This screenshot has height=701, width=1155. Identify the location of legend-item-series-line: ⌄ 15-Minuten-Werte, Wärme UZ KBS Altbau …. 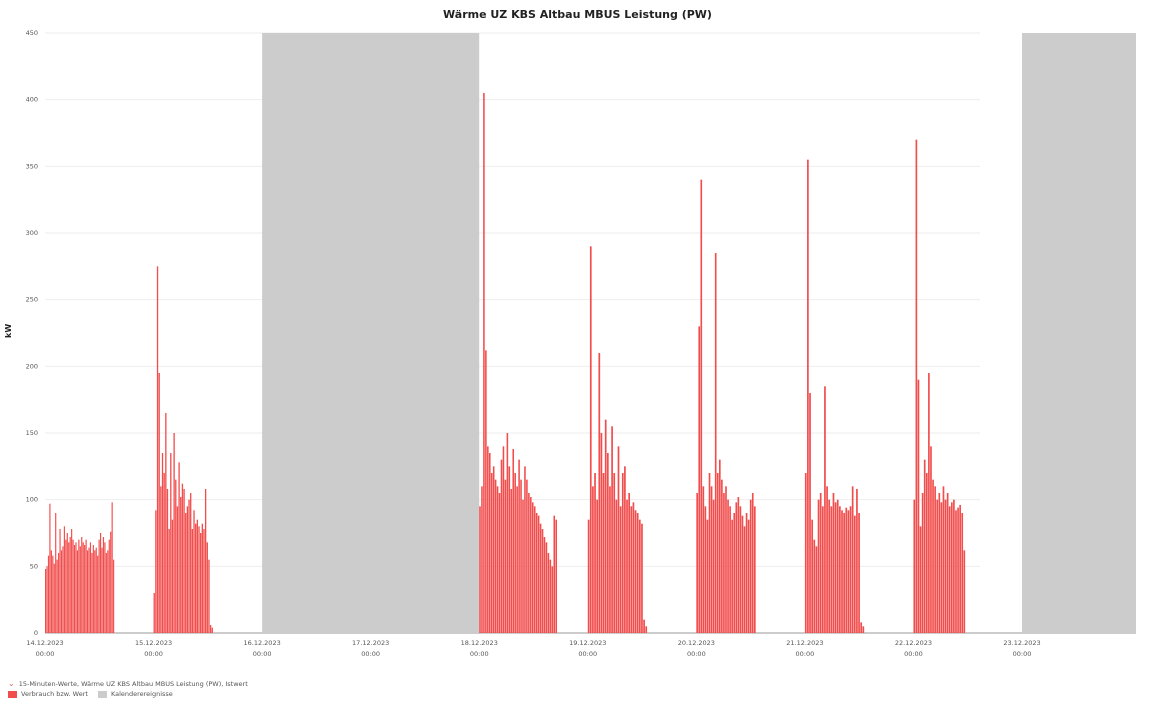
(128, 683).